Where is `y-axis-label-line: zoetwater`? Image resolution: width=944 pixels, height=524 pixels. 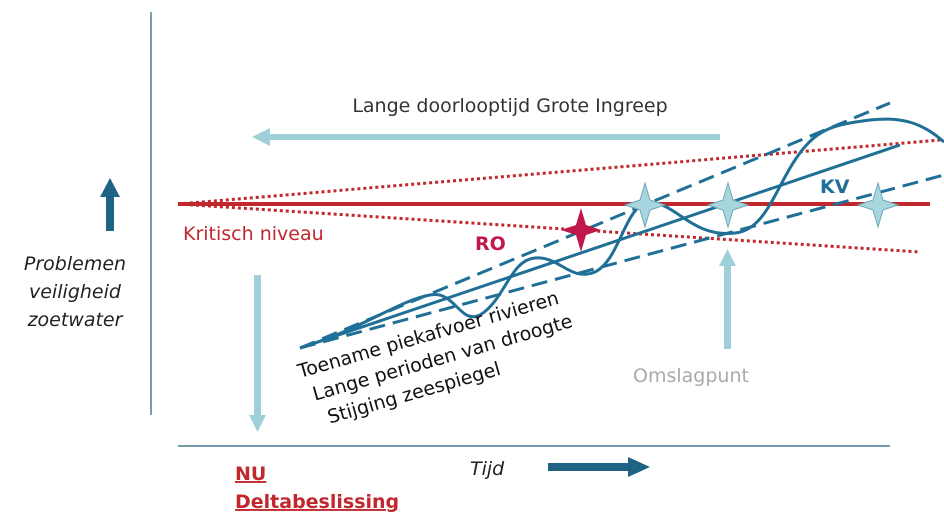 y-axis-label-line: zoetwater is located at coordinates (75, 320).